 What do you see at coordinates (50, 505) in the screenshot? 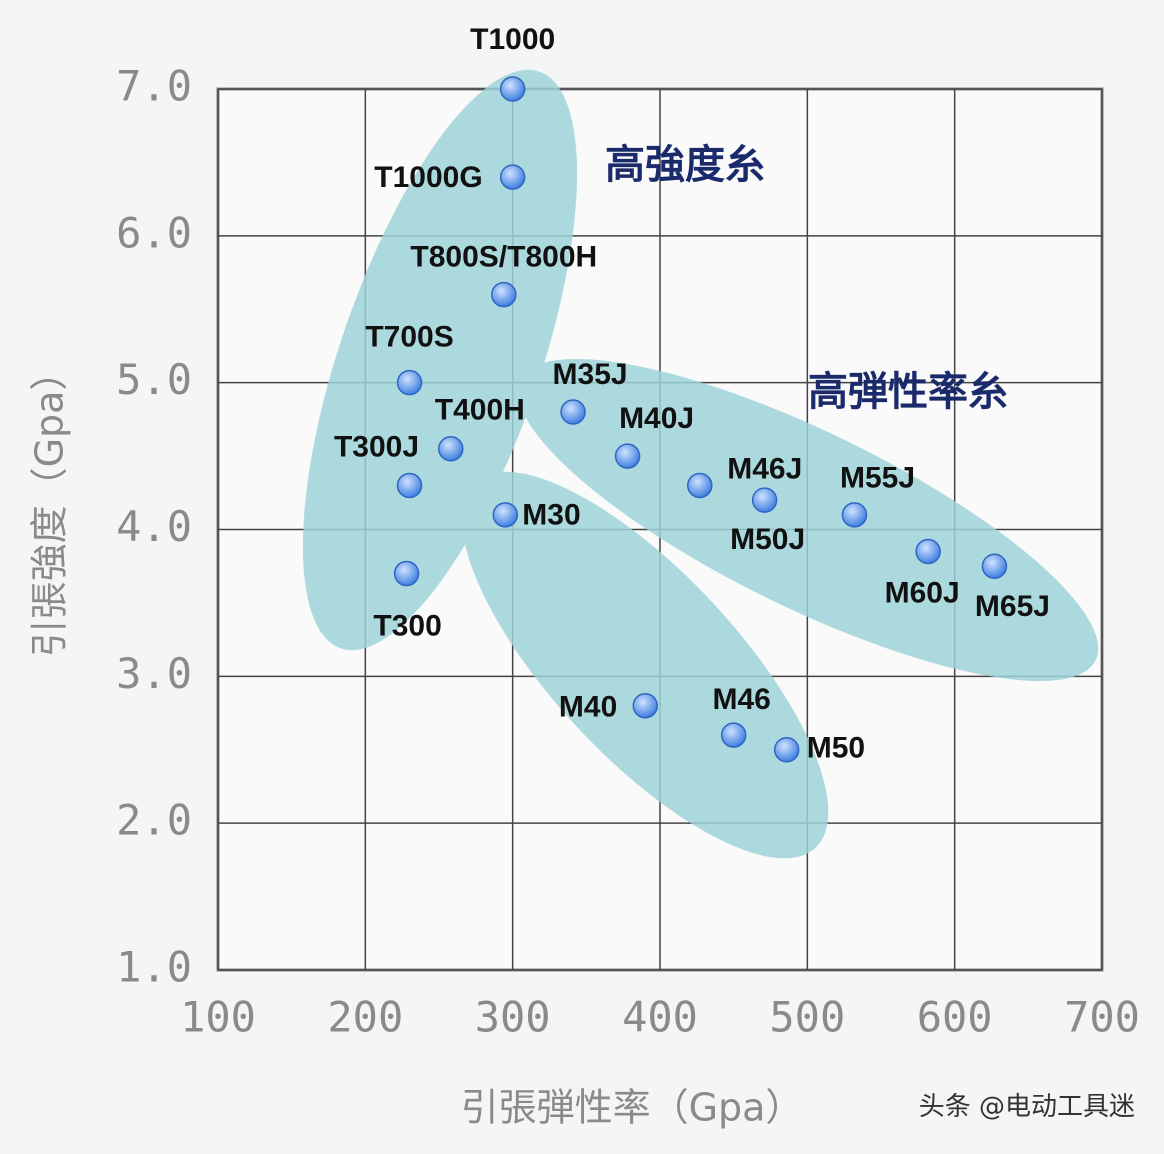
I see `y-axis-title: 引張強度（Gpa）` at bounding box center [50, 505].